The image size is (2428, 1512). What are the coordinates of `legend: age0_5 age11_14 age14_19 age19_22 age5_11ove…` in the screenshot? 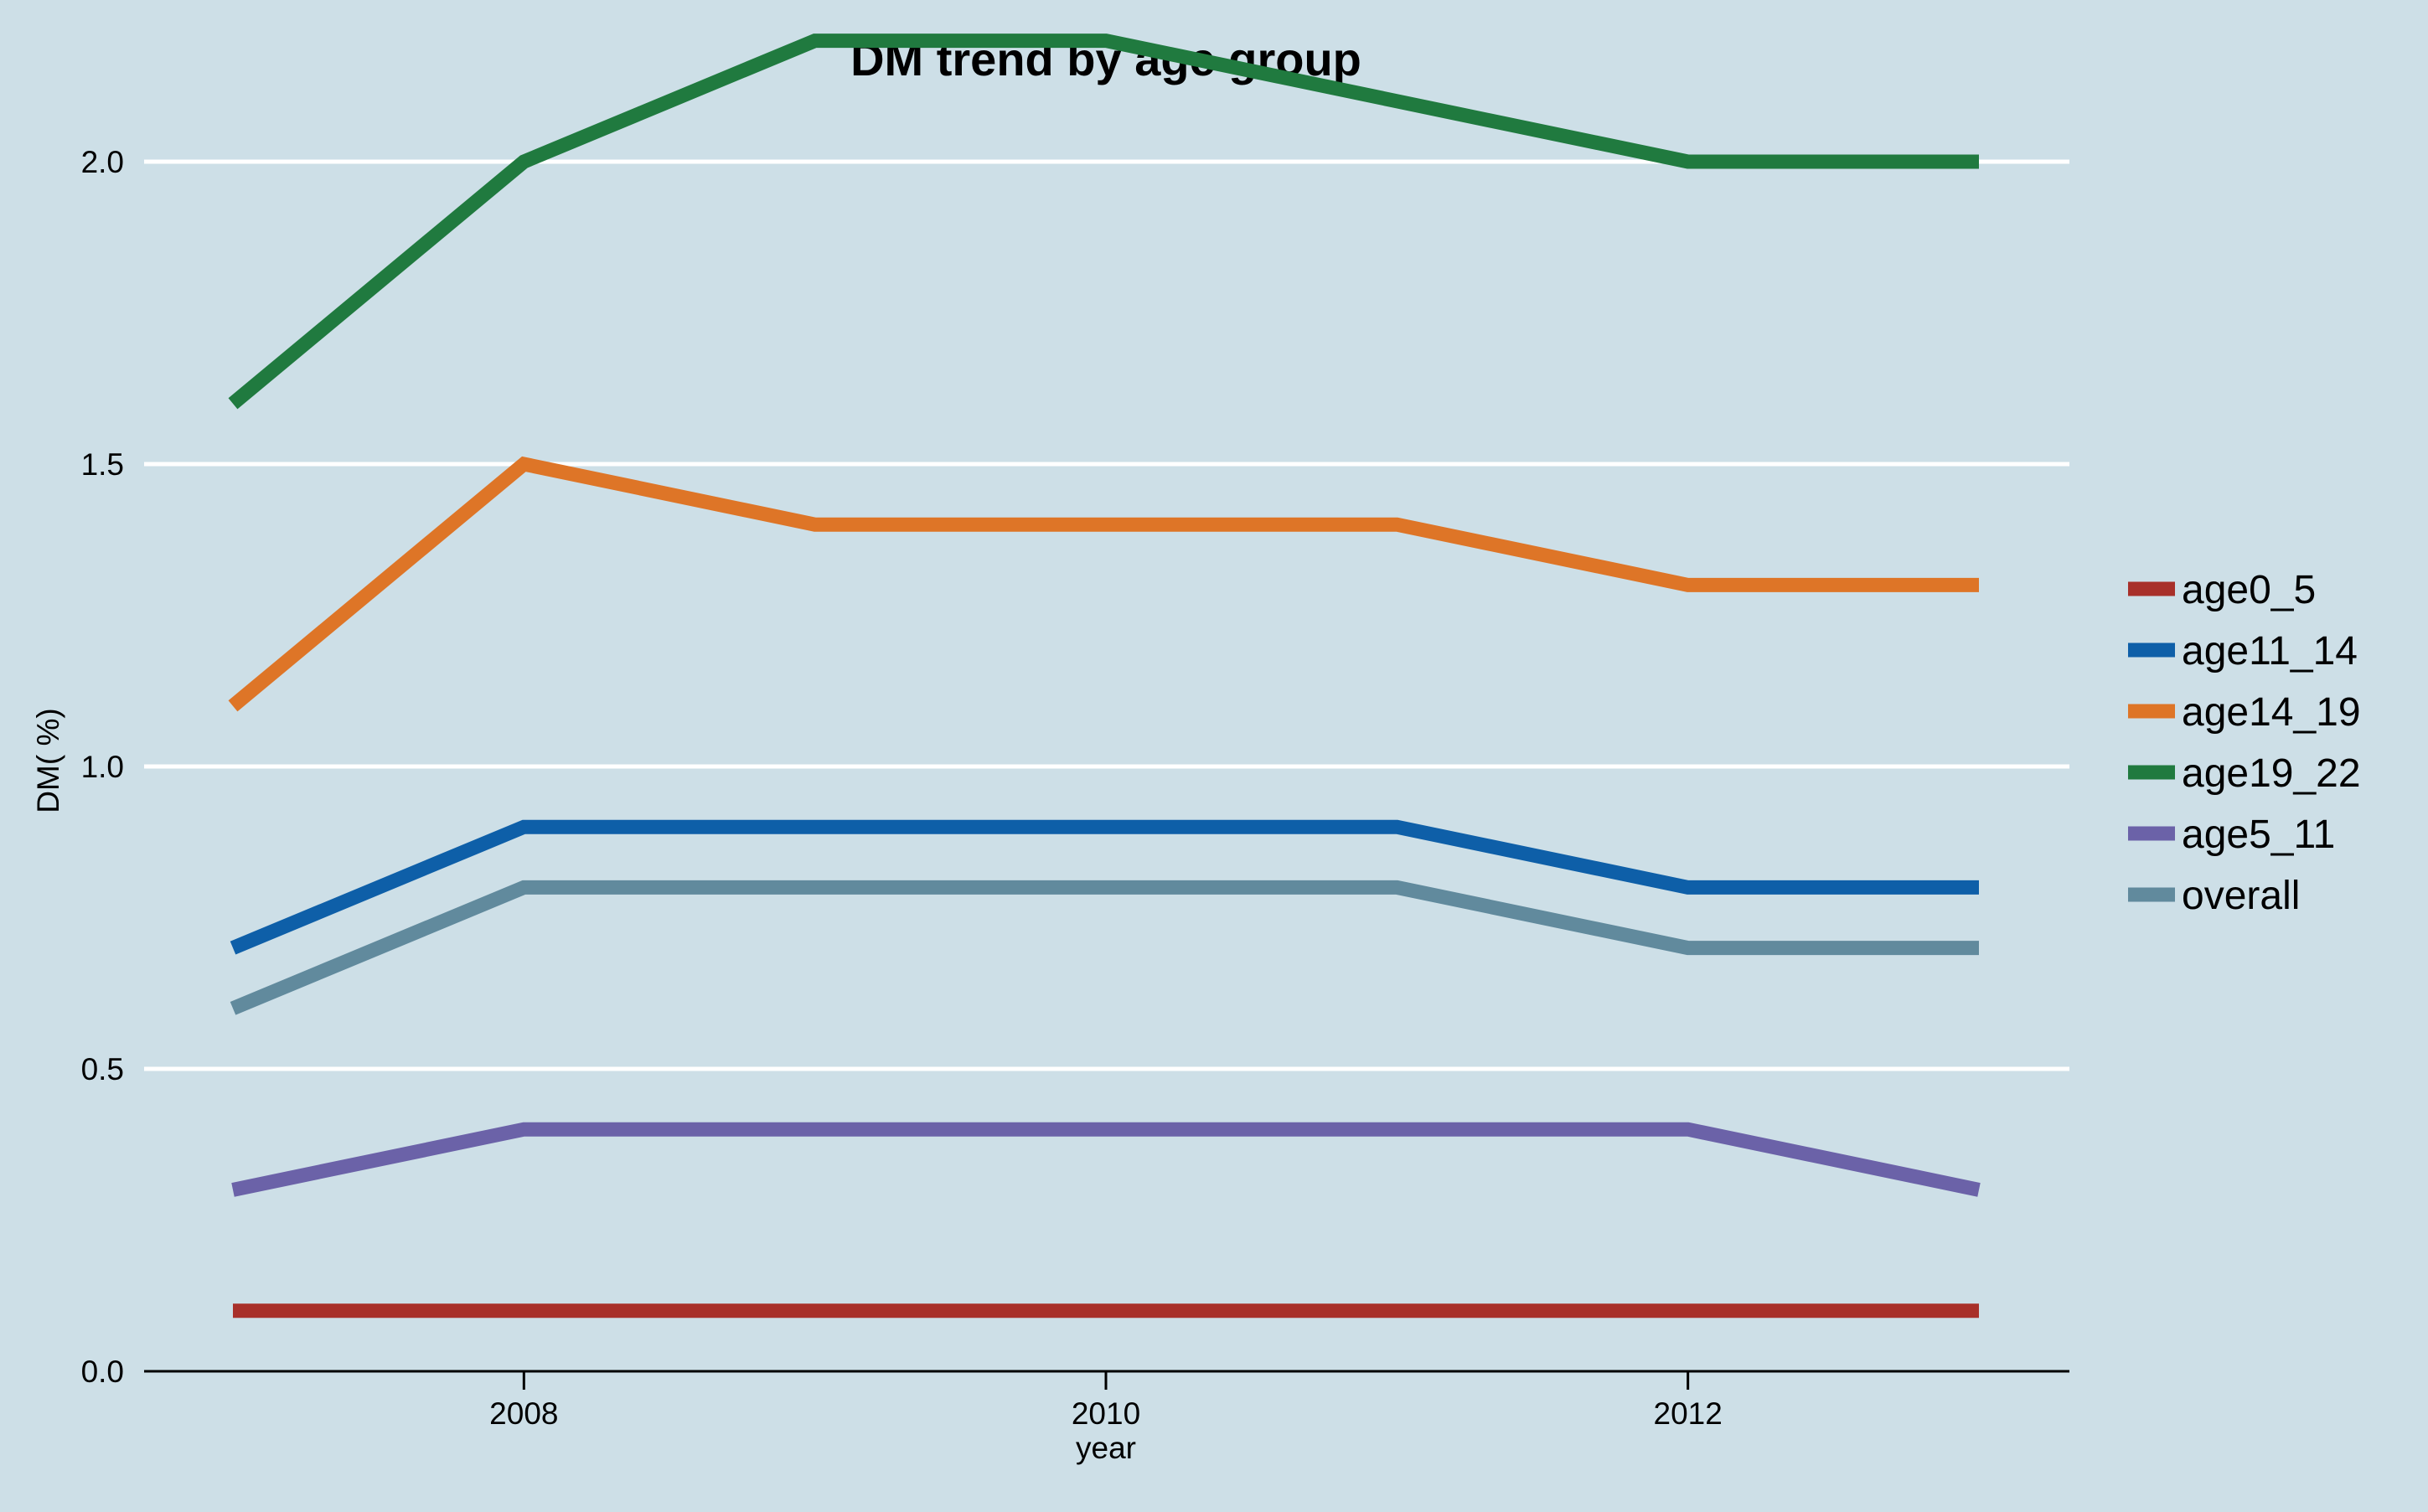 It's located at (2244, 743).